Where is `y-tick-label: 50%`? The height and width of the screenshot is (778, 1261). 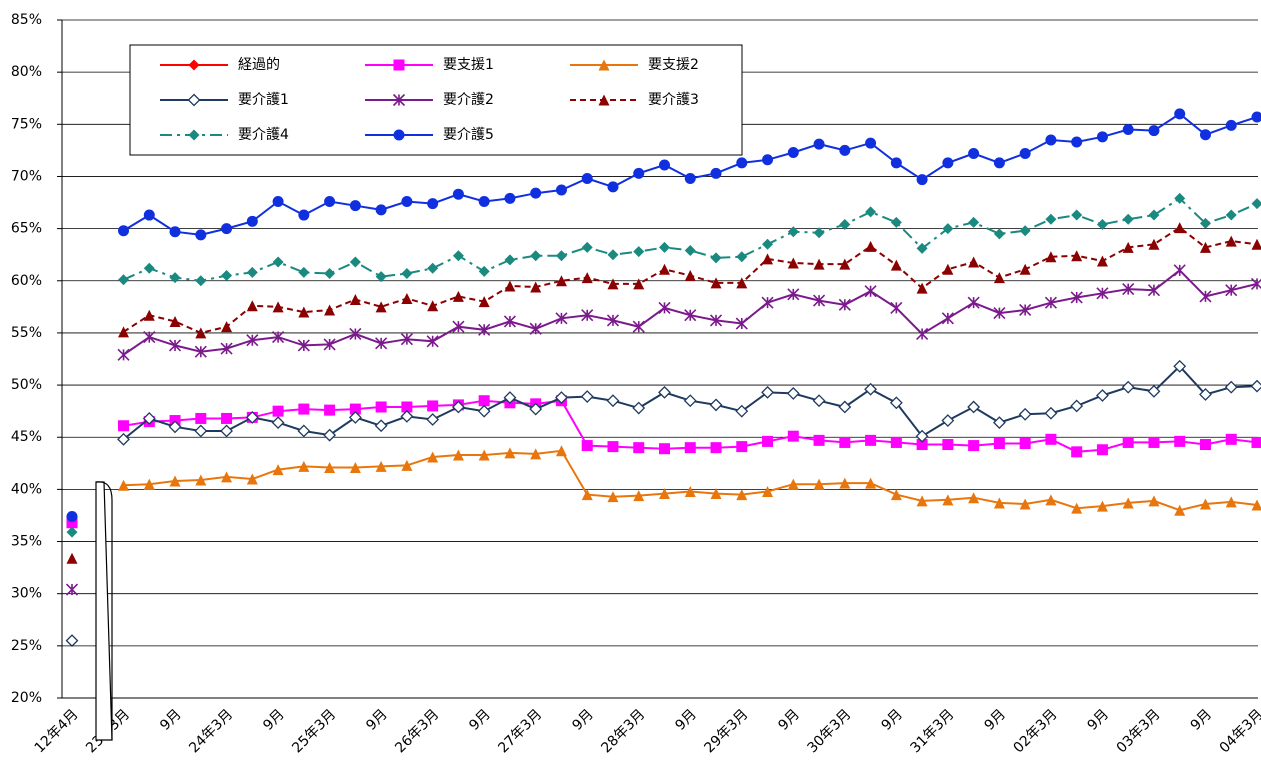 y-tick-label: 50% is located at coordinates (26, 385).